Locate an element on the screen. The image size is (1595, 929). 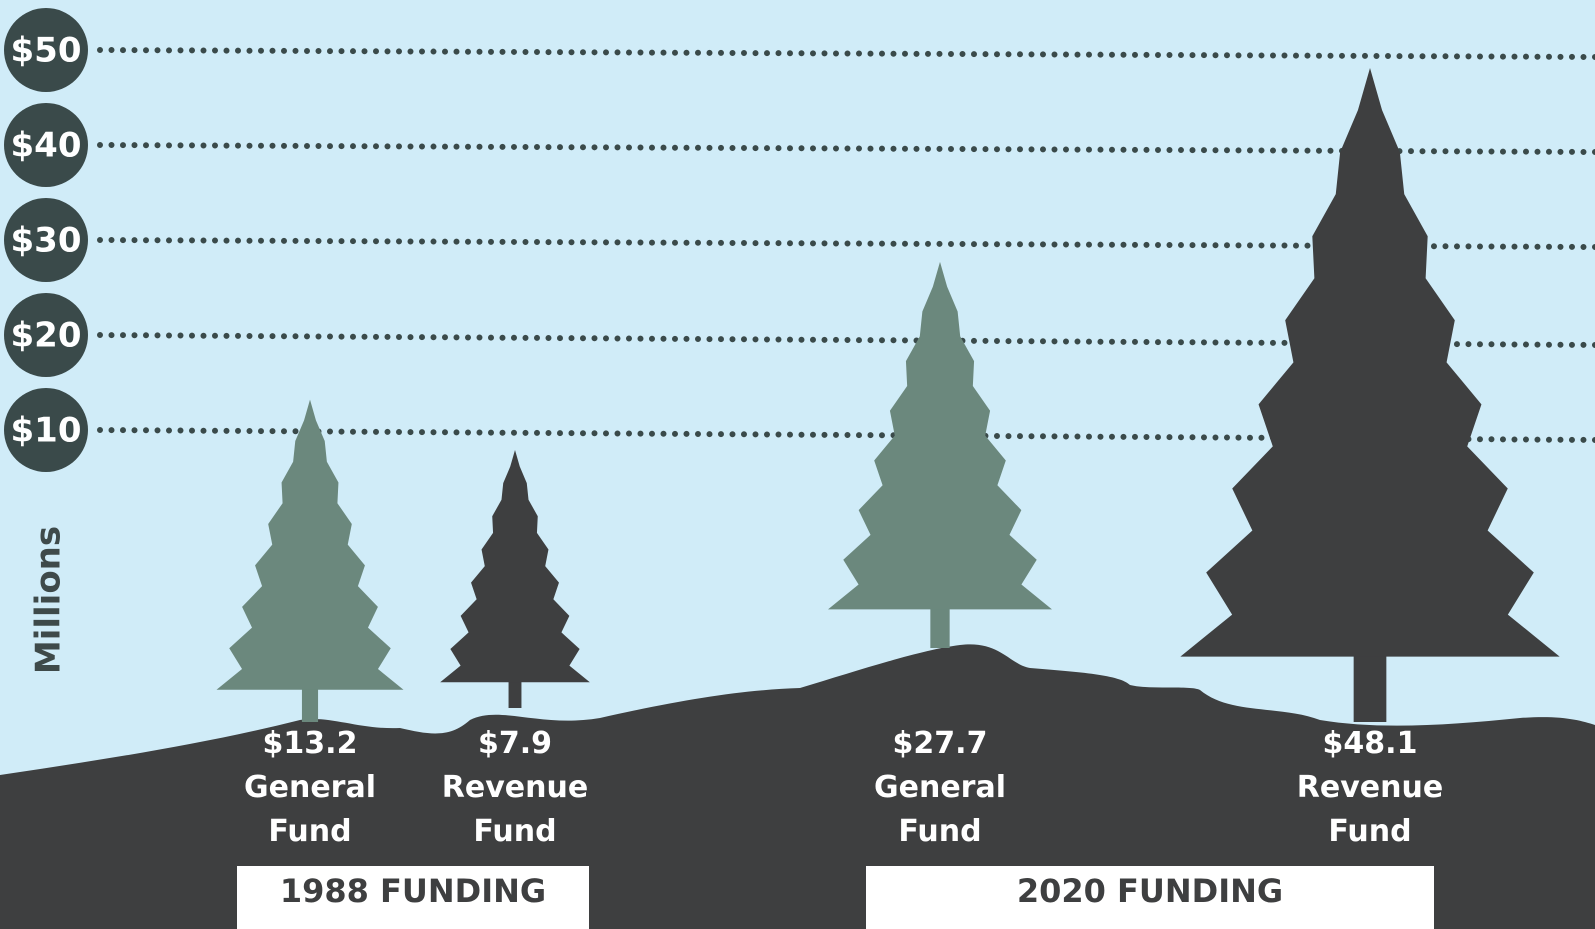
y-tick-label: $50 is located at coordinates (46, 51).